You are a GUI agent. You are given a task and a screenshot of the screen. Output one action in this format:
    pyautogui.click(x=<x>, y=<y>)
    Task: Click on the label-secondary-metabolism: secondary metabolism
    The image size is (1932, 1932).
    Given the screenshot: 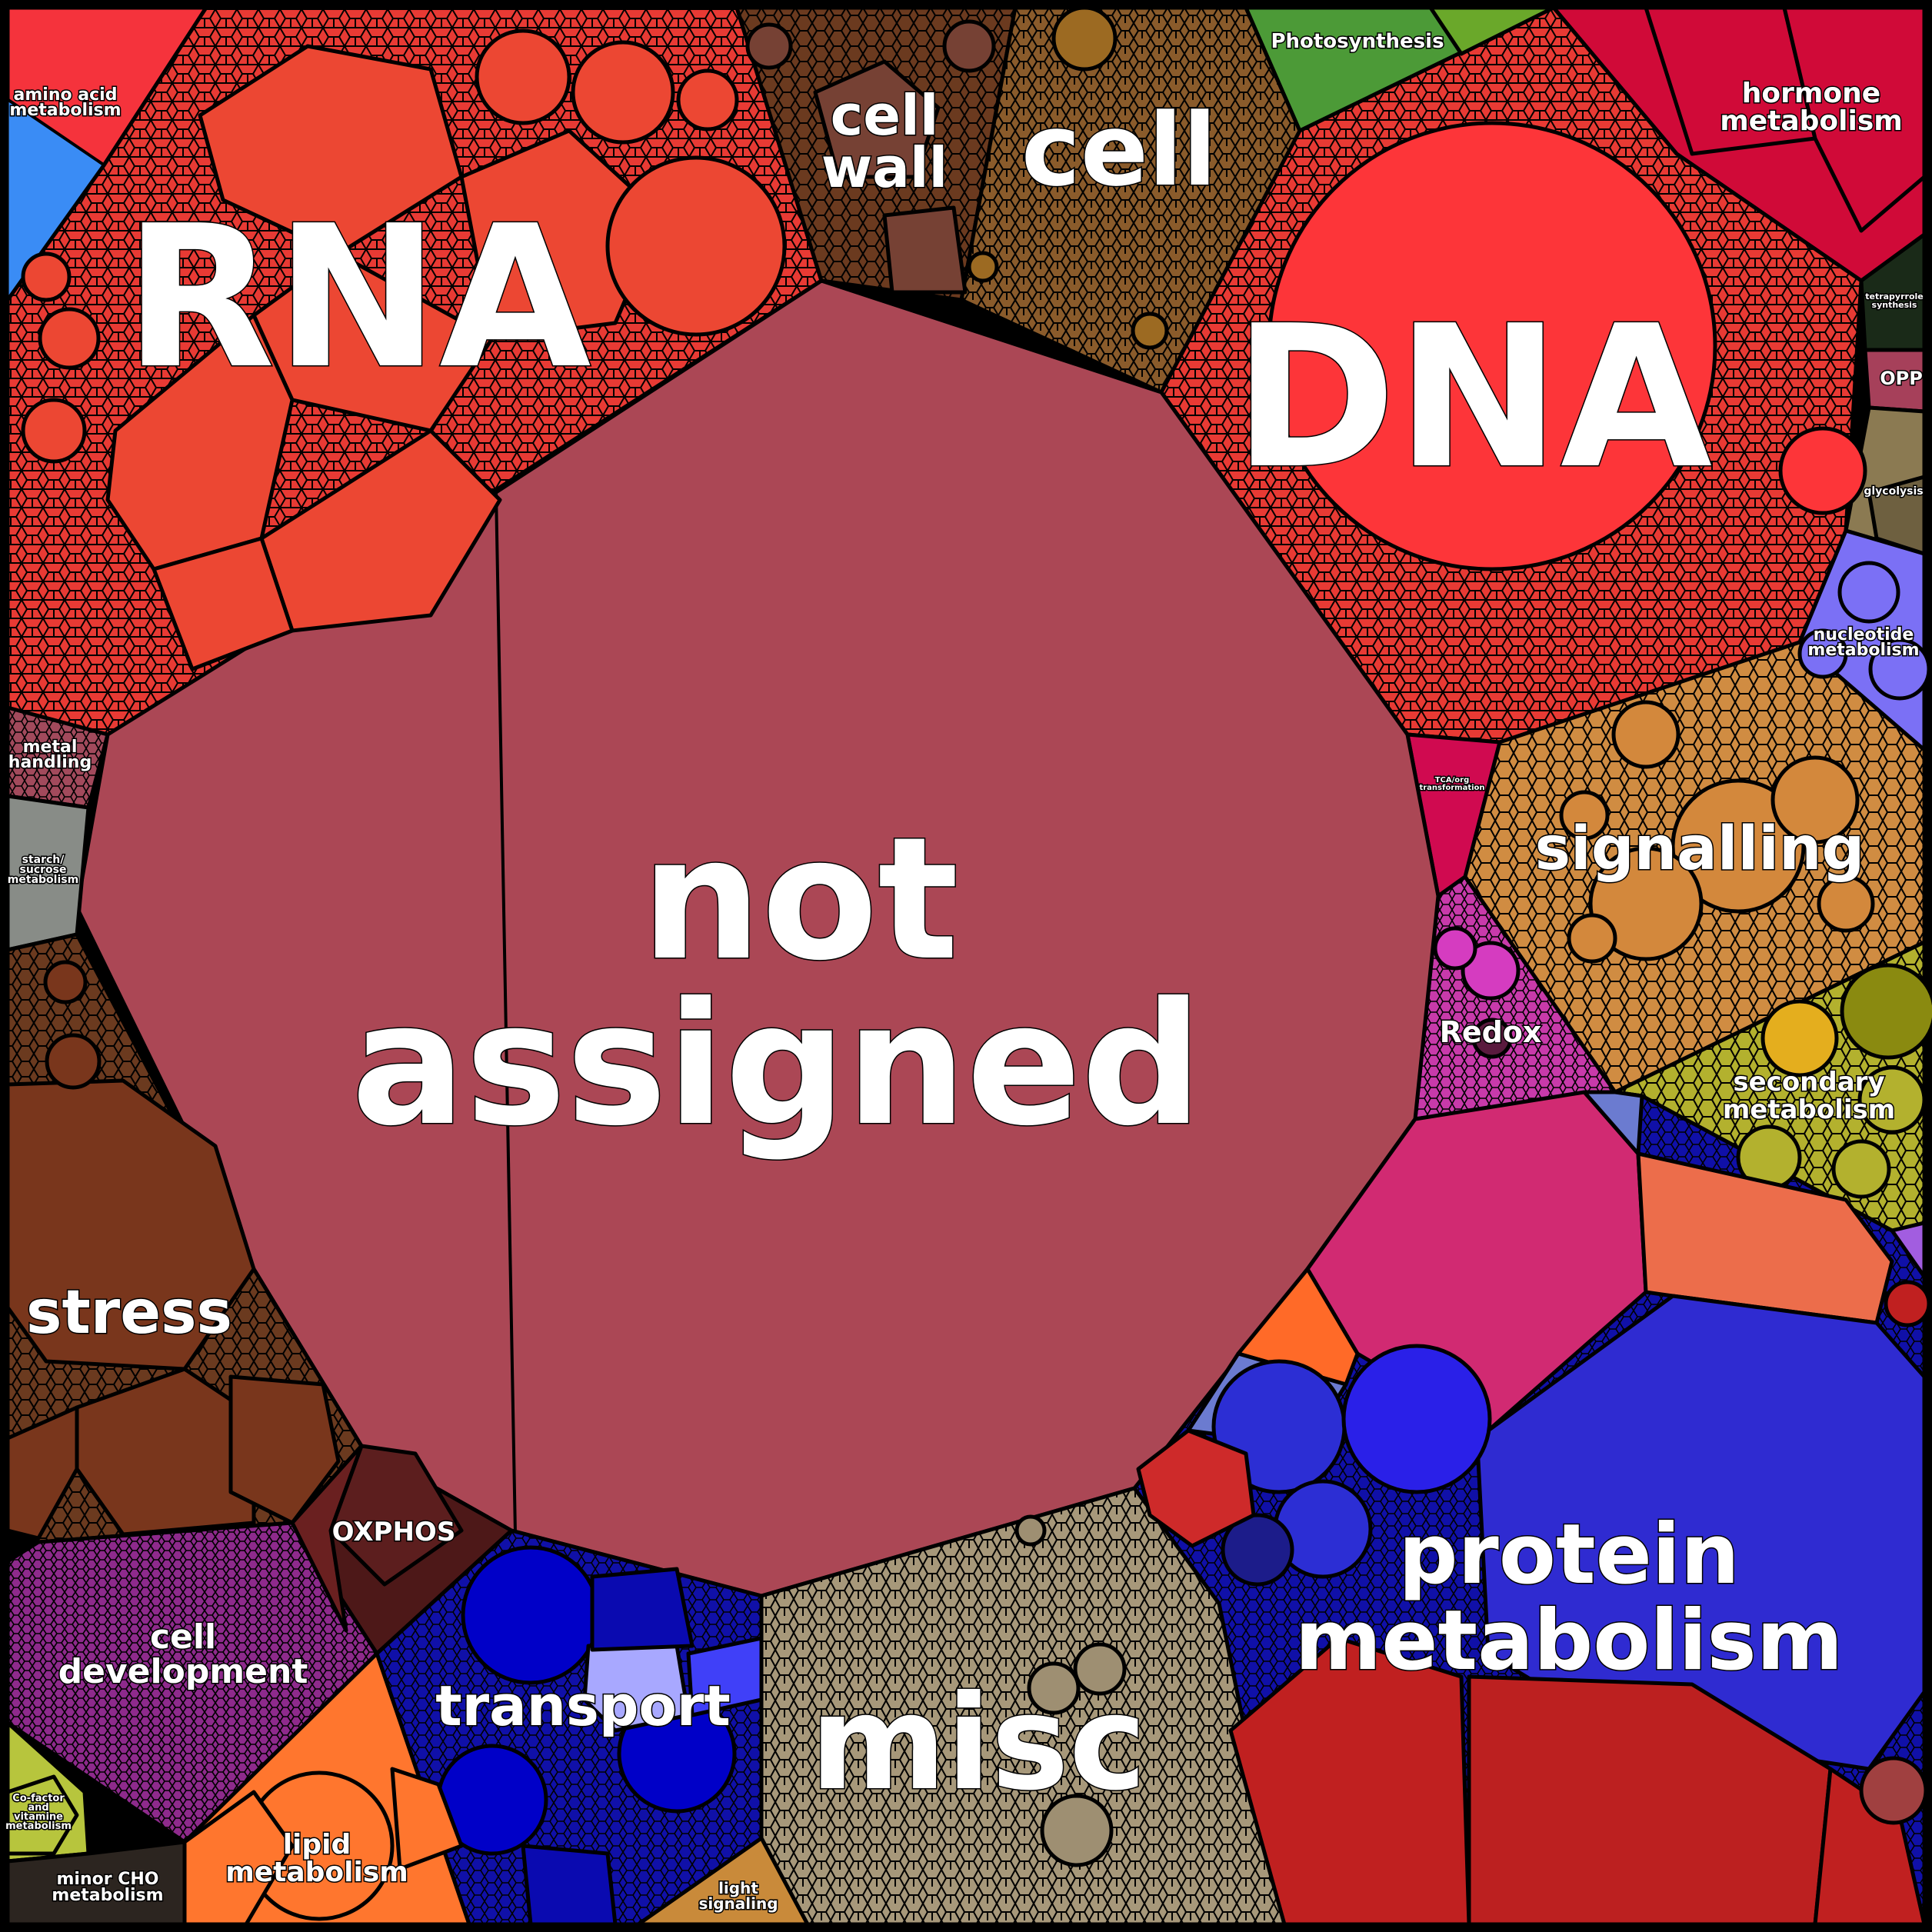 What is the action you would take?
    pyautogui.click(x=1809, y=1096)
    